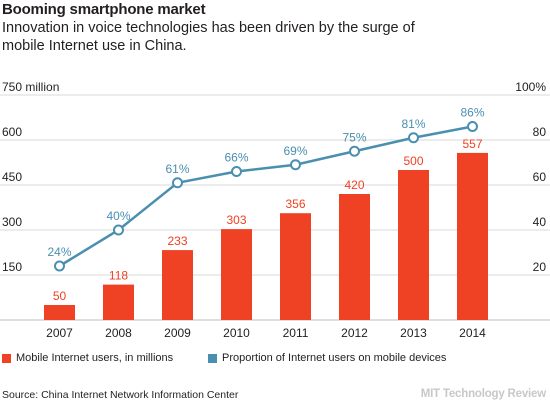  I want to click on line-value-label: 69%, so click(295, 151).